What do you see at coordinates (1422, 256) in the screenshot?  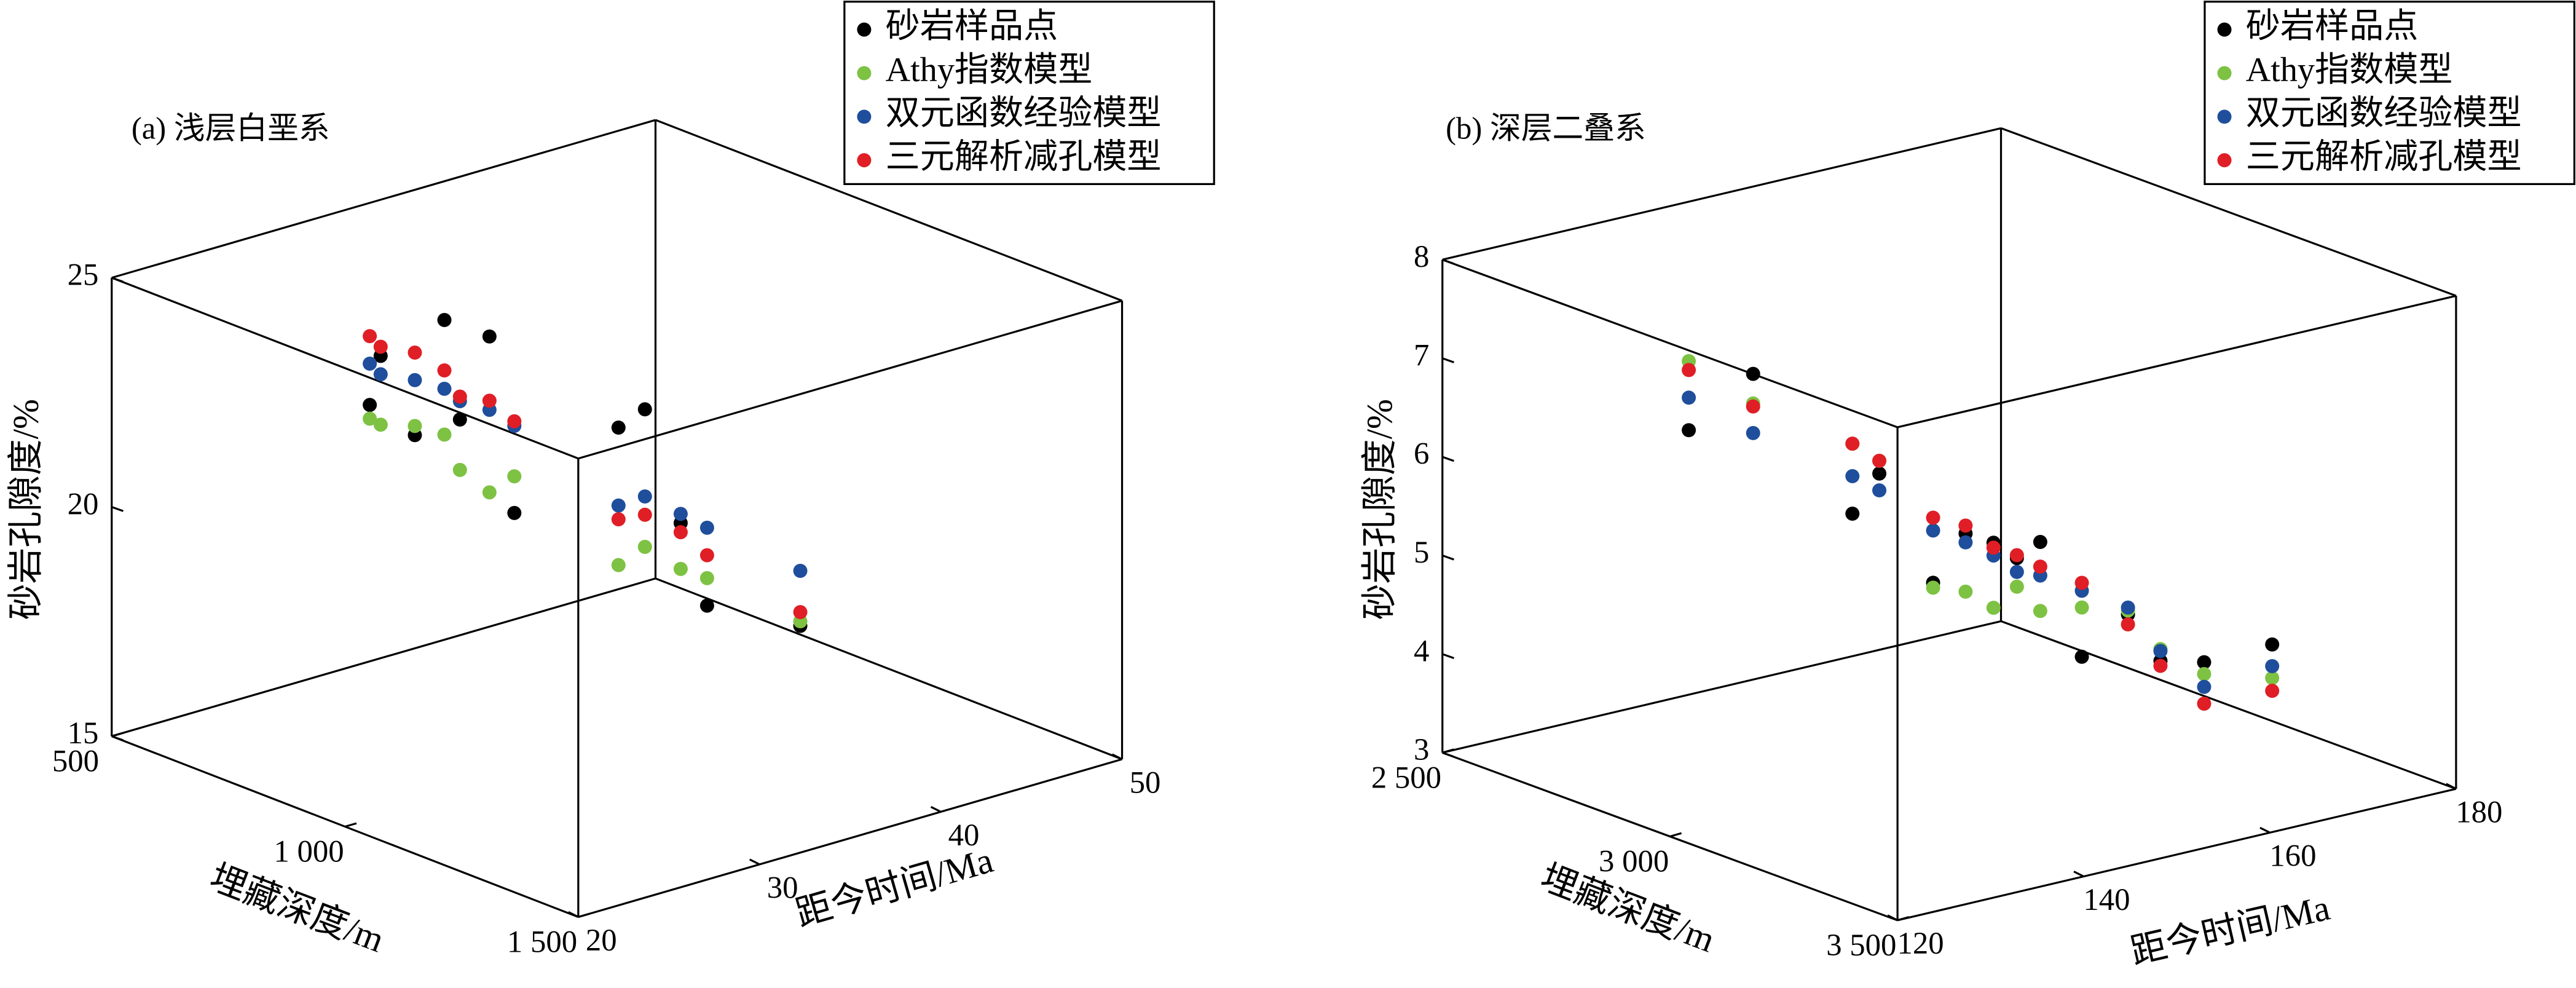 I see `z-tick-label: 8` at bounding box center [1422, 256].